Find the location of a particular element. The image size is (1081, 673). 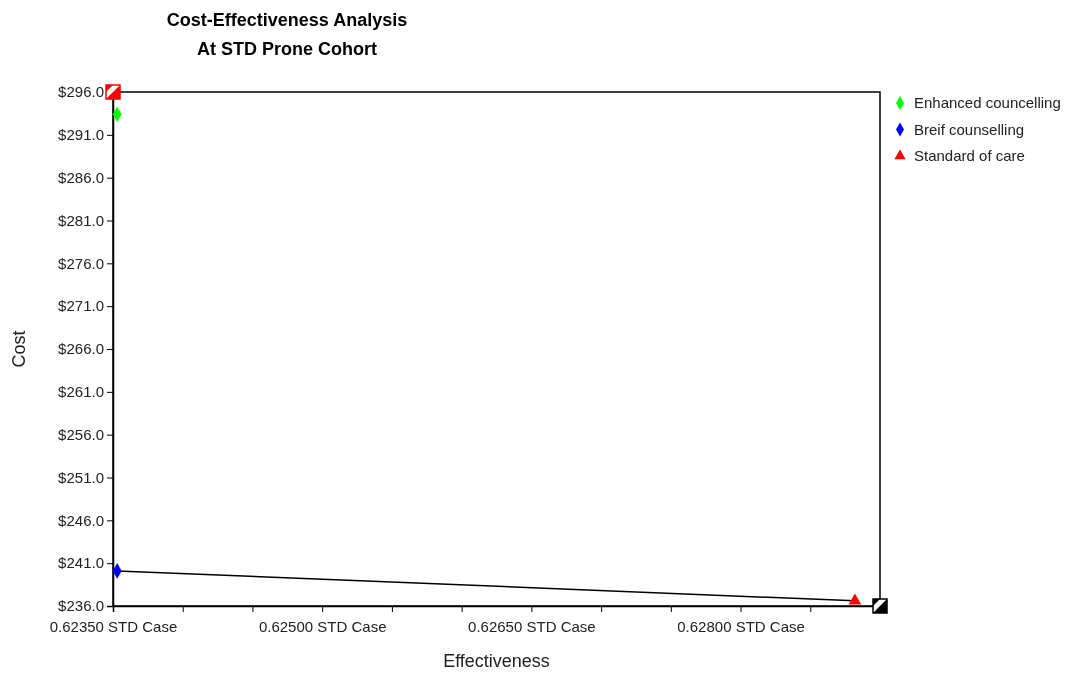

x-tick-label: 0.62500 STD Case is located at coordinates (322, 626).